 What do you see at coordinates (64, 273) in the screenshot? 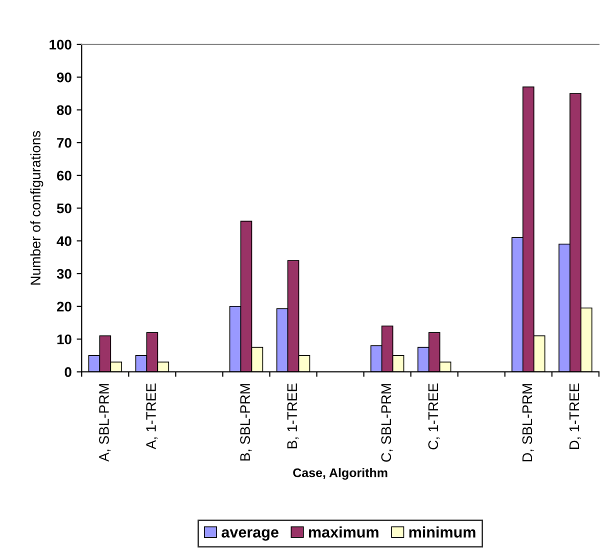
I see `y-tick-label: 30` at bounding box center [64, 273].